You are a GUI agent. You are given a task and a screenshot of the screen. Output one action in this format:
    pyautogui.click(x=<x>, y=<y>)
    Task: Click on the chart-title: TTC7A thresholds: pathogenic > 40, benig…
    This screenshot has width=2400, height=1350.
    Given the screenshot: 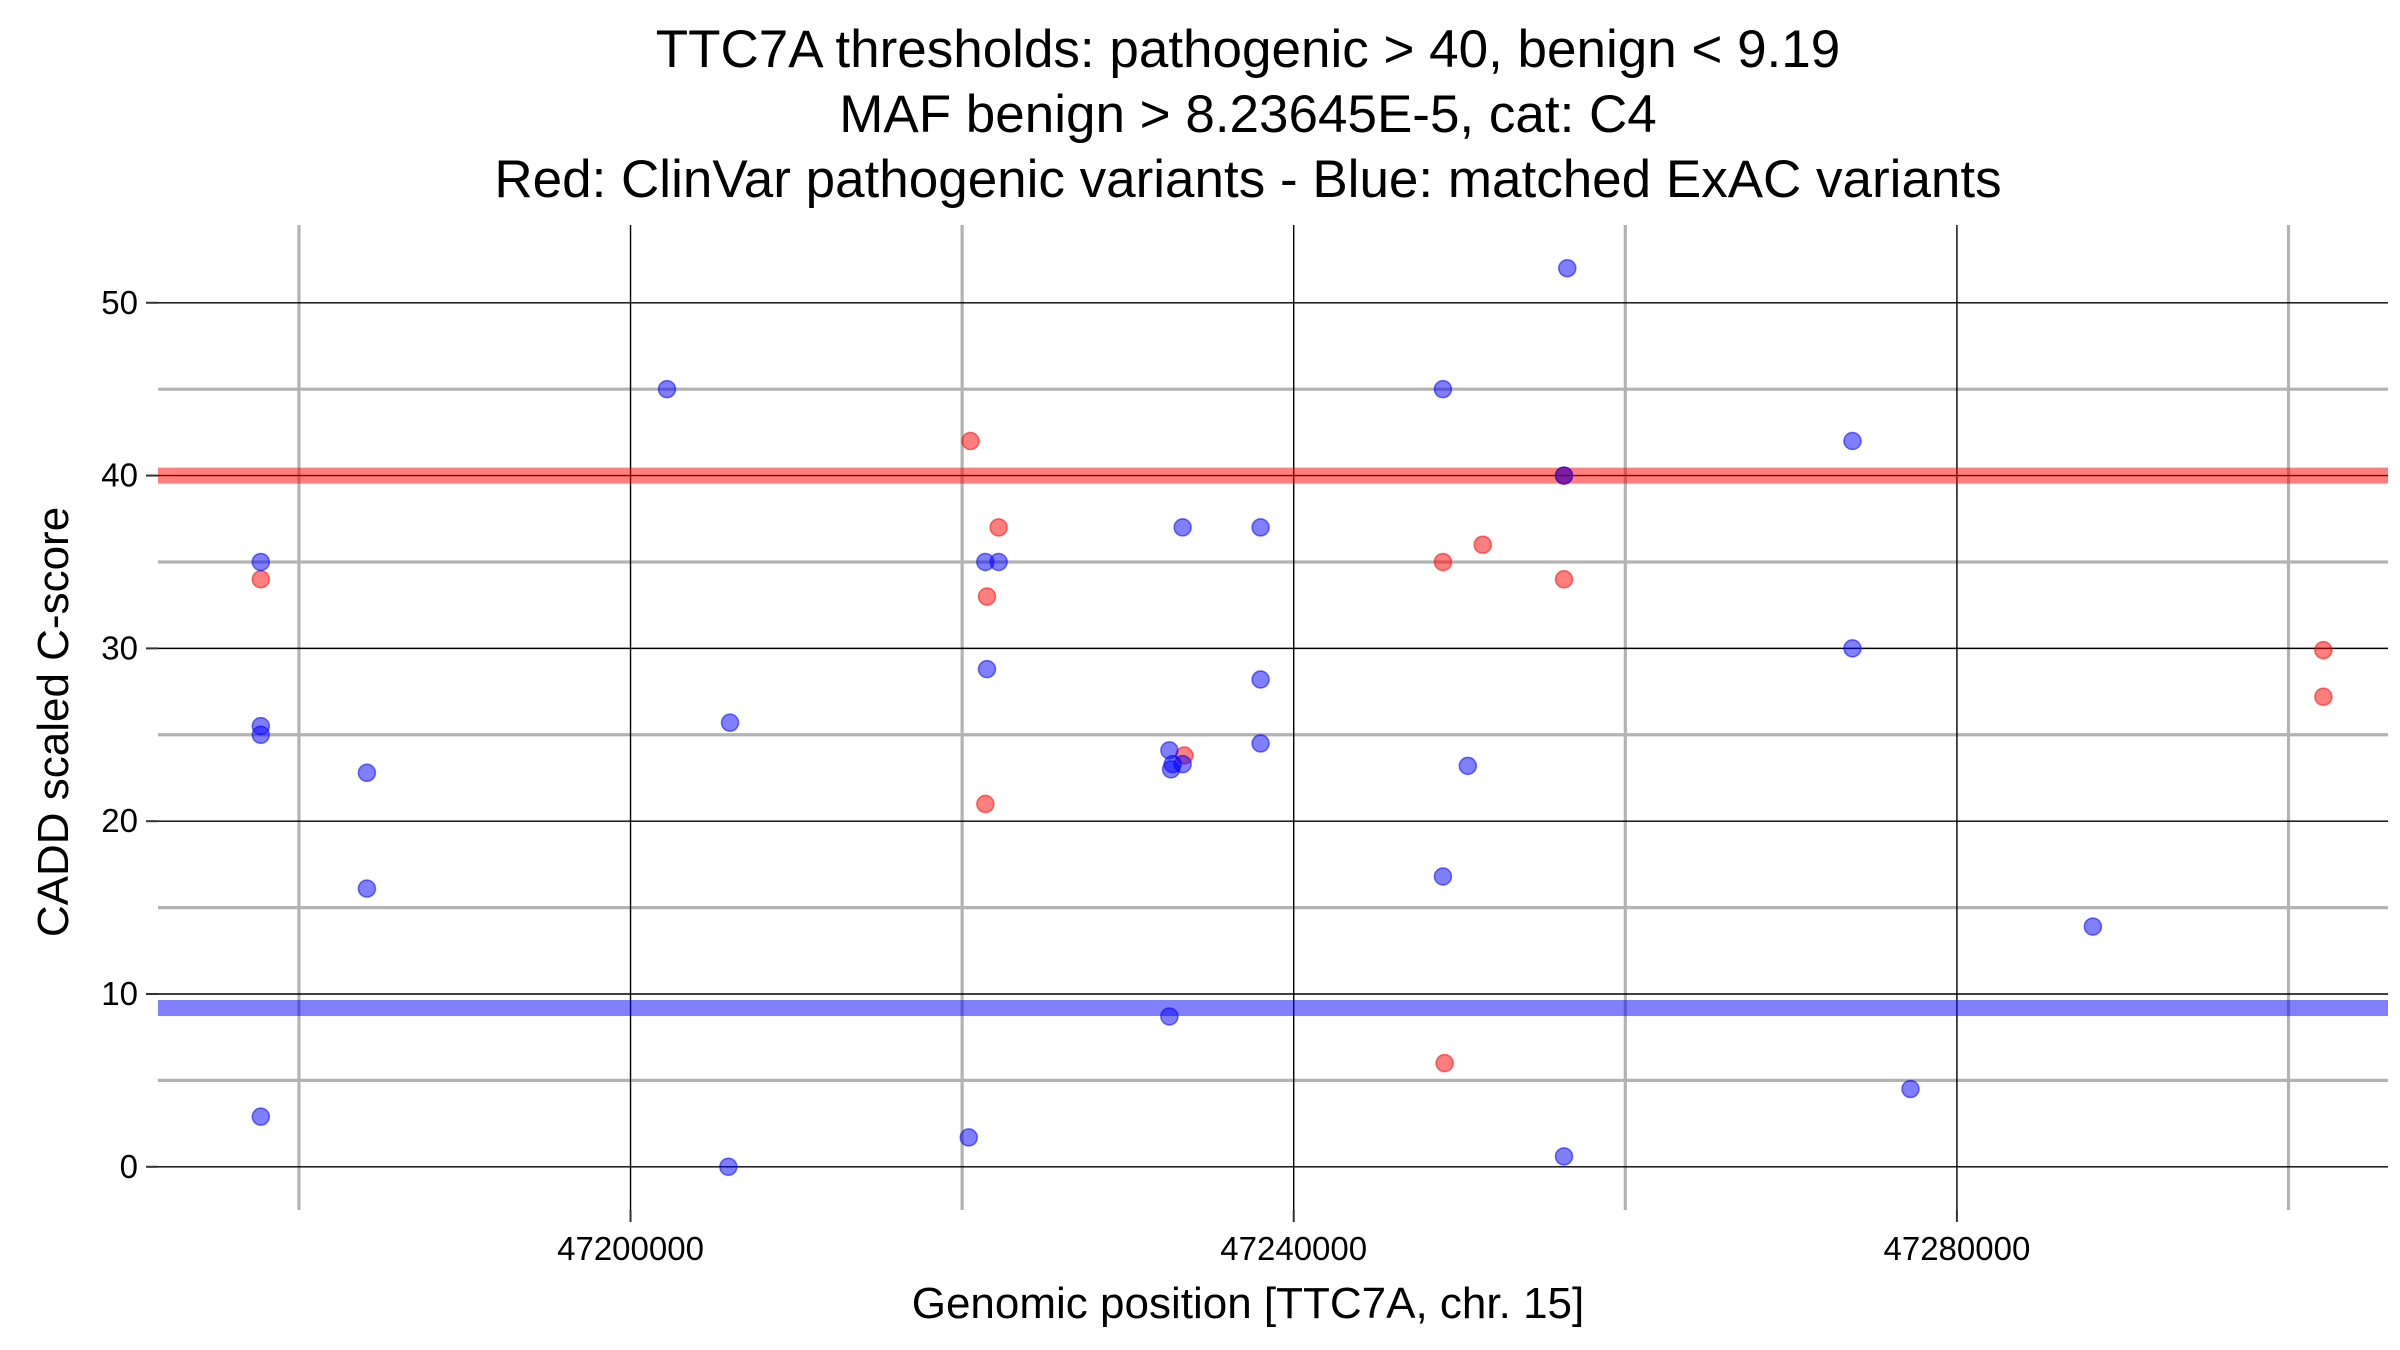 What is the action you would take?
    pyautogui.click(x=1247, y=114)
    